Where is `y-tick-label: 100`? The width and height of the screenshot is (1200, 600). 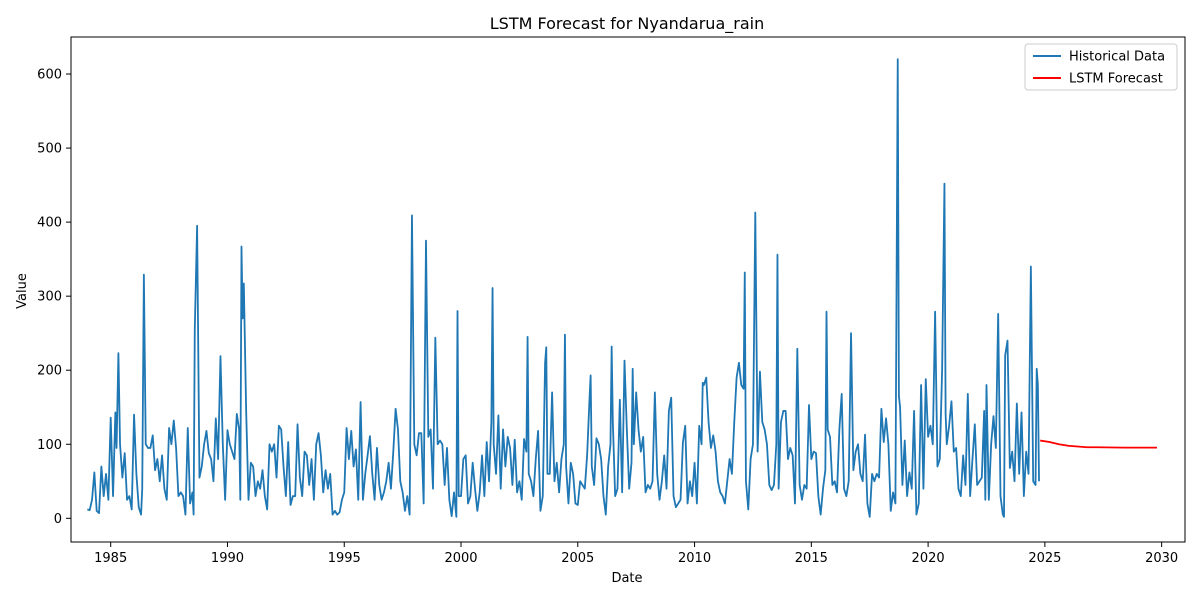
y-tick-label: 100 is located at coordinates (49, 445).